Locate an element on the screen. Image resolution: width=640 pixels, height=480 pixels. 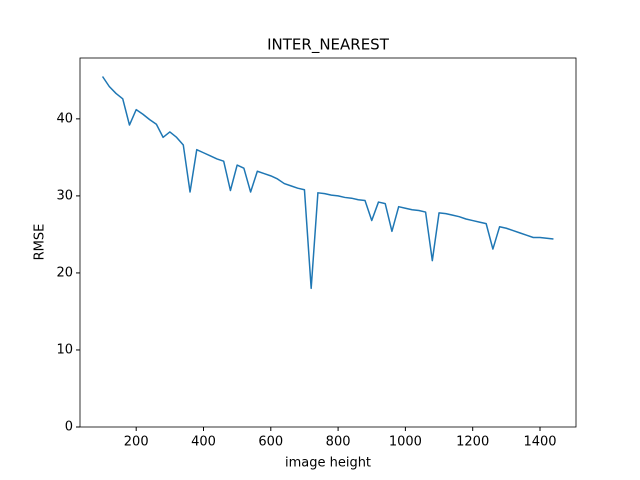
x-tick-label: 800 is located at coordinates (338, 442).